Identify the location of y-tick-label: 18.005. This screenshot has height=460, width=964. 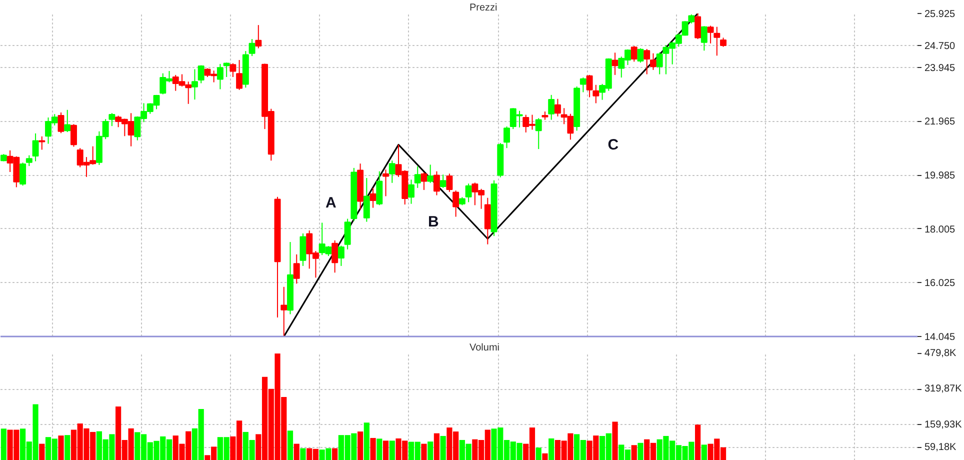
(940, 230).